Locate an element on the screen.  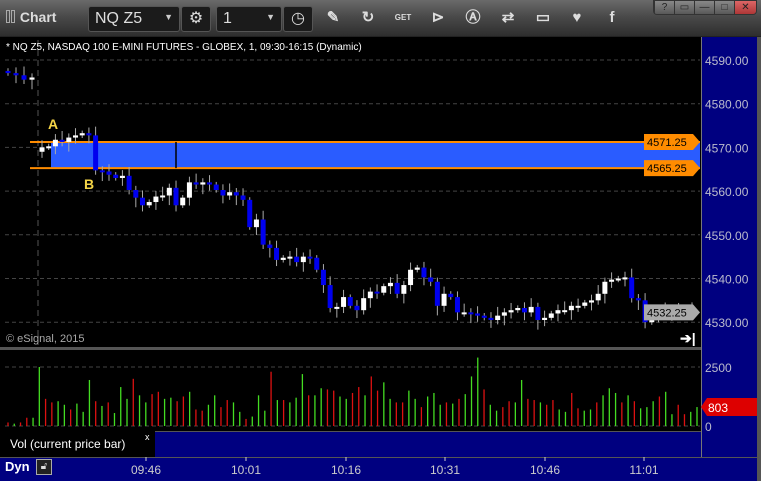
copyright: © eSignal, 2015 is located at coordinates (45, 339).